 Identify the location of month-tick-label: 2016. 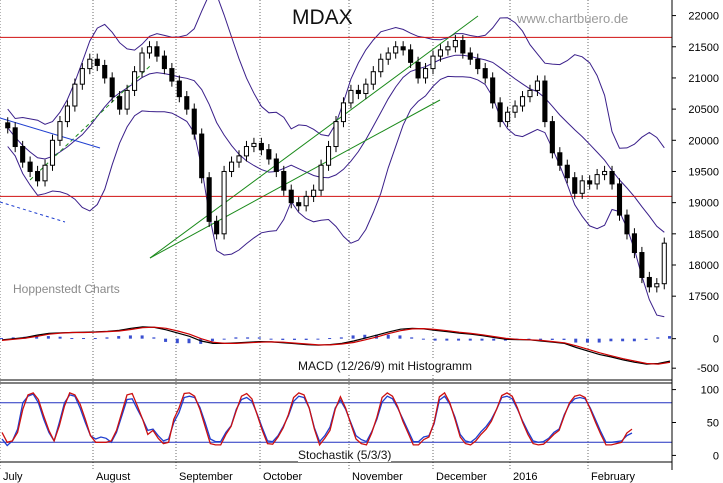
(525, 477).